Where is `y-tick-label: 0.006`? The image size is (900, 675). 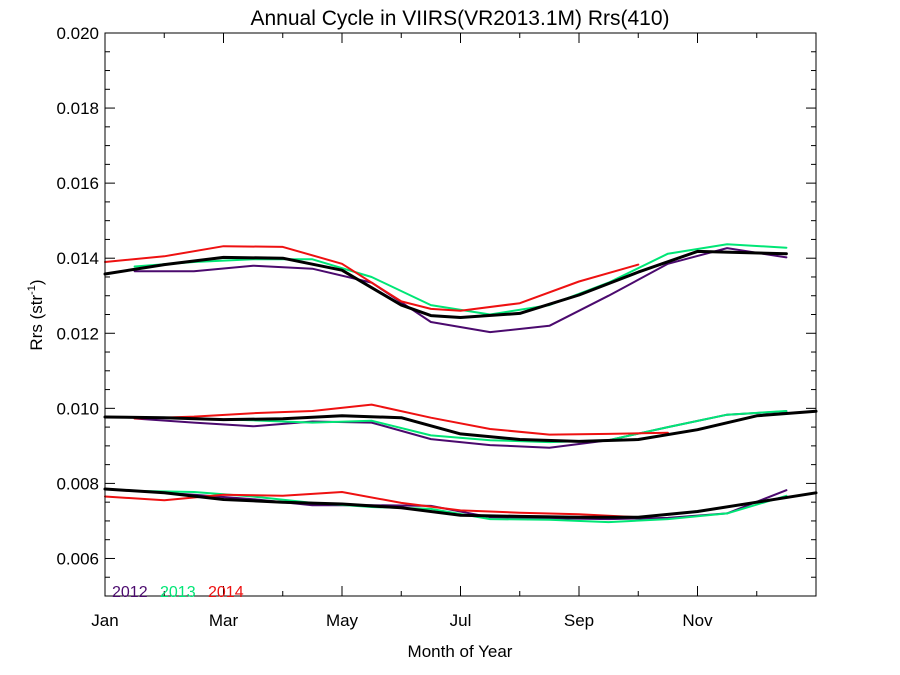
y-tick-label: 0.006 is located at coordinates (77, 558).